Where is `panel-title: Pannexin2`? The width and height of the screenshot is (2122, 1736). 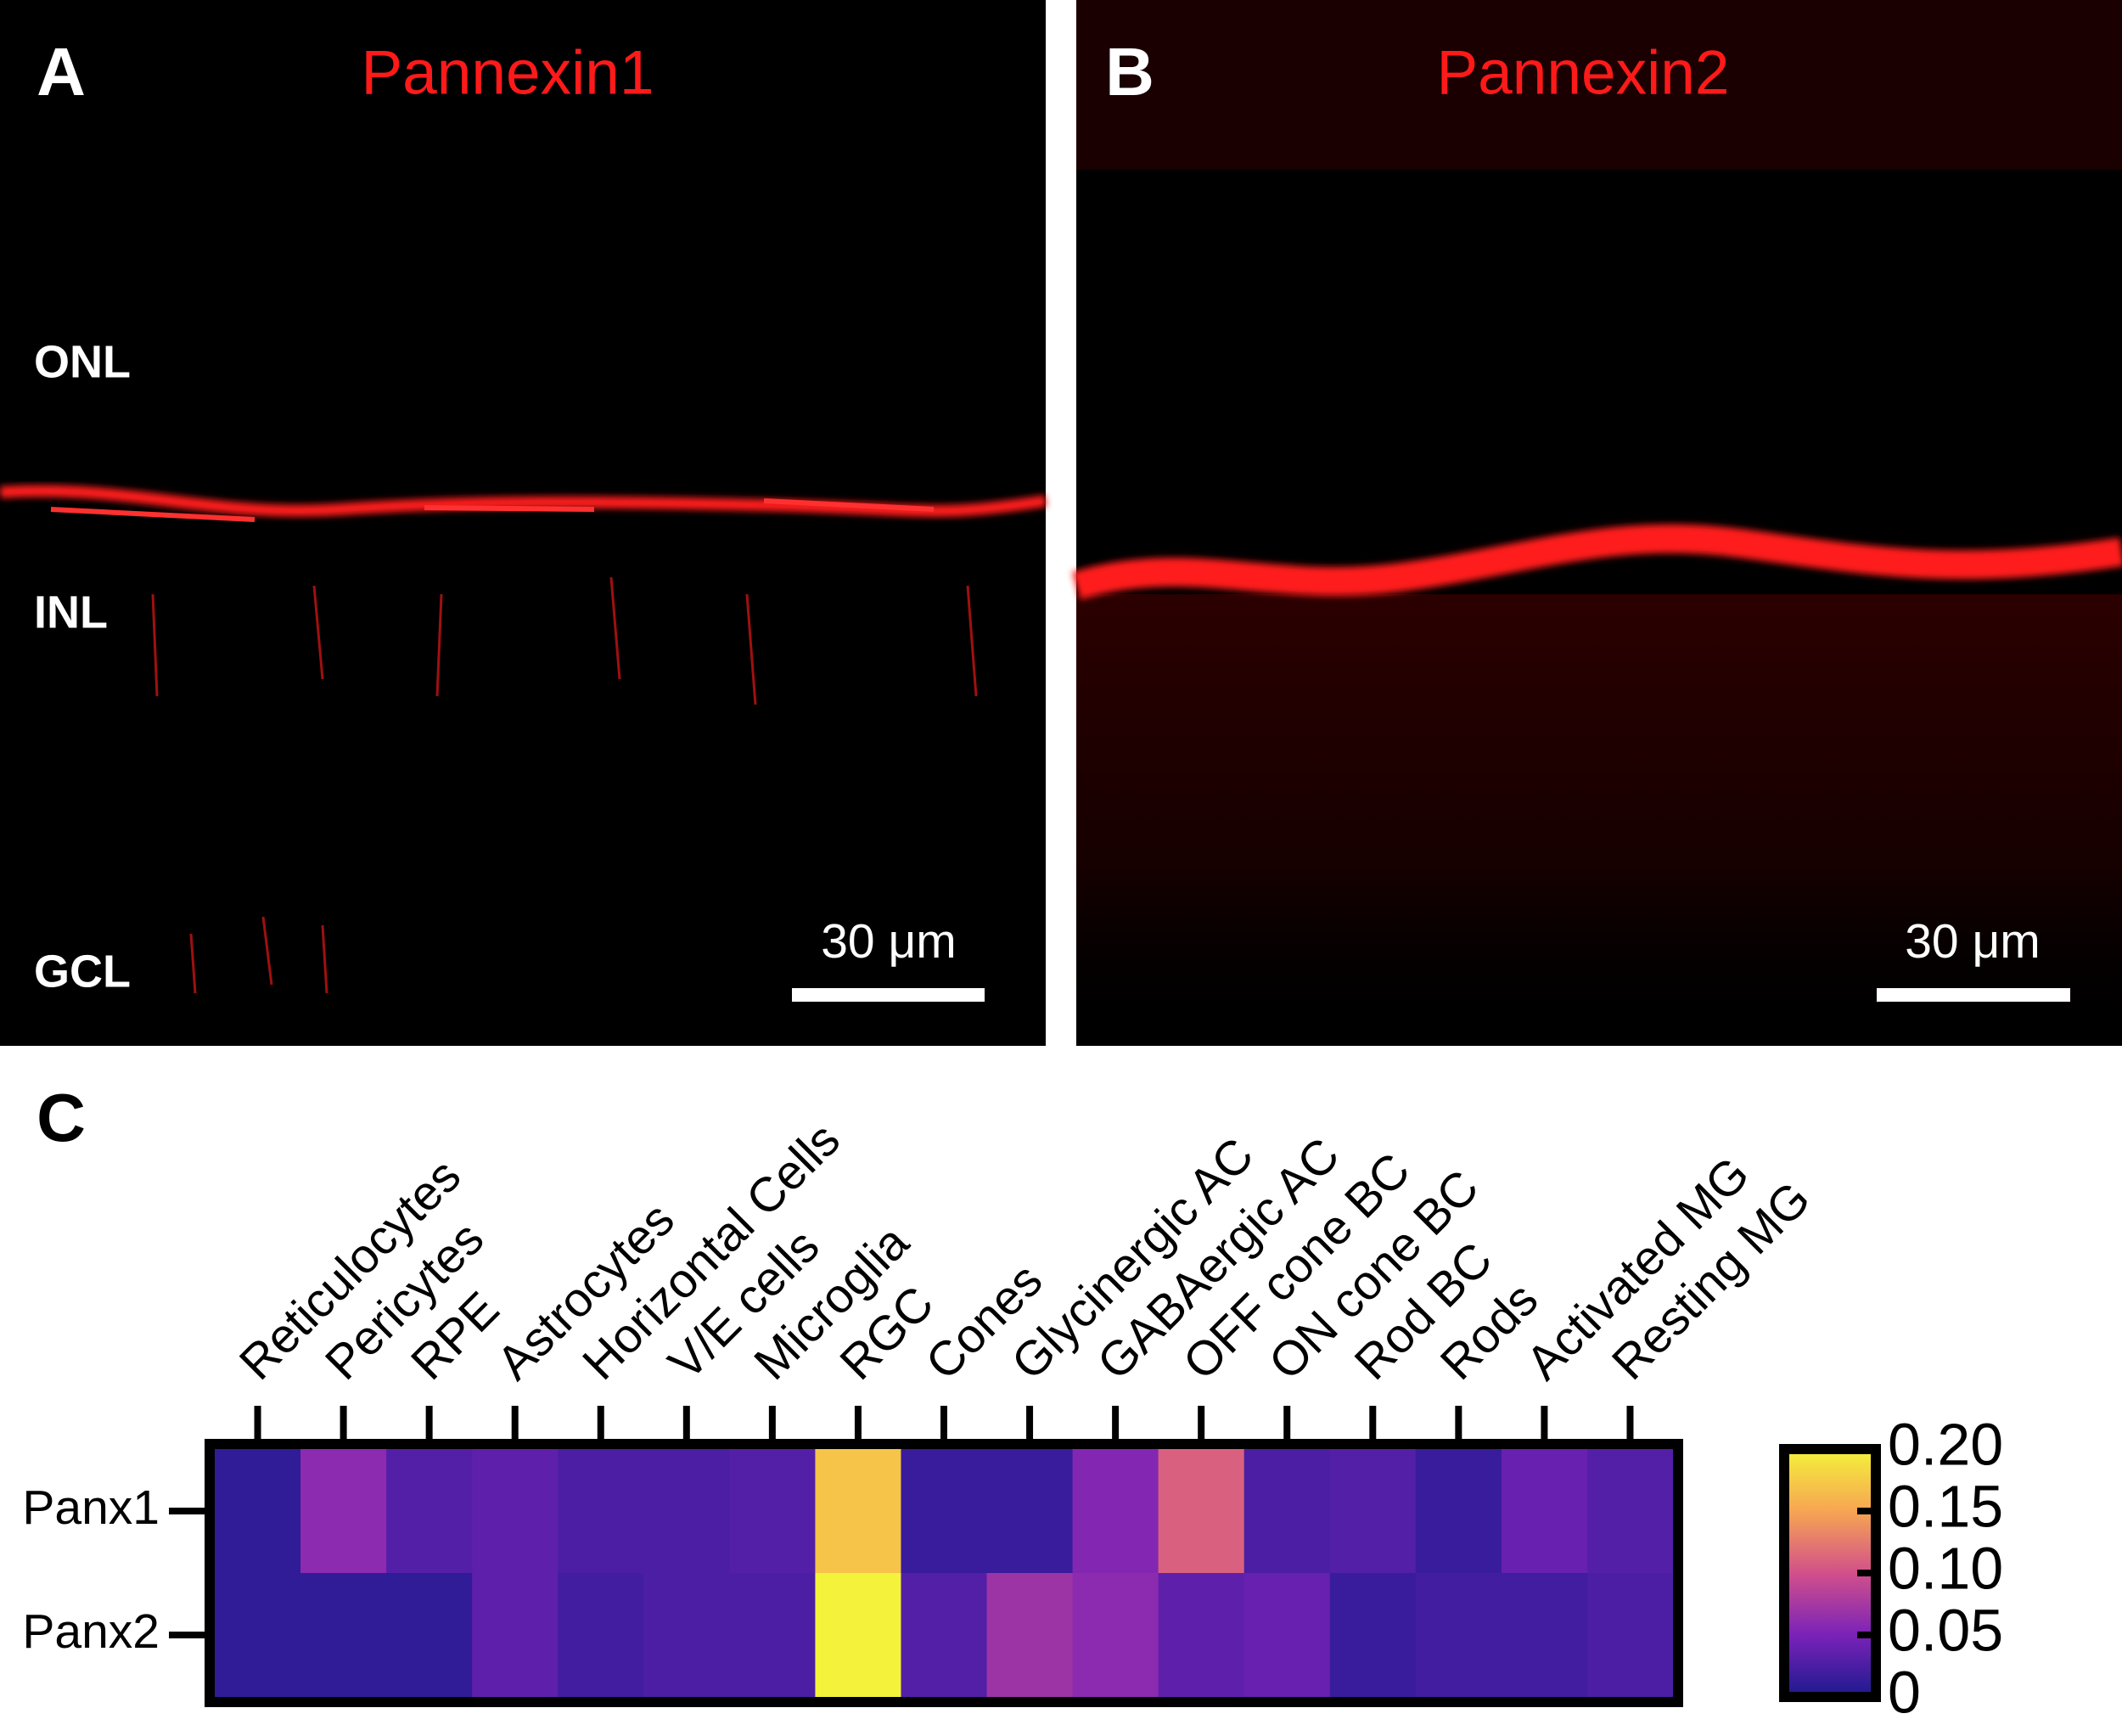
panel-title: Pannexin2 is located at coordinates (1582, 72).